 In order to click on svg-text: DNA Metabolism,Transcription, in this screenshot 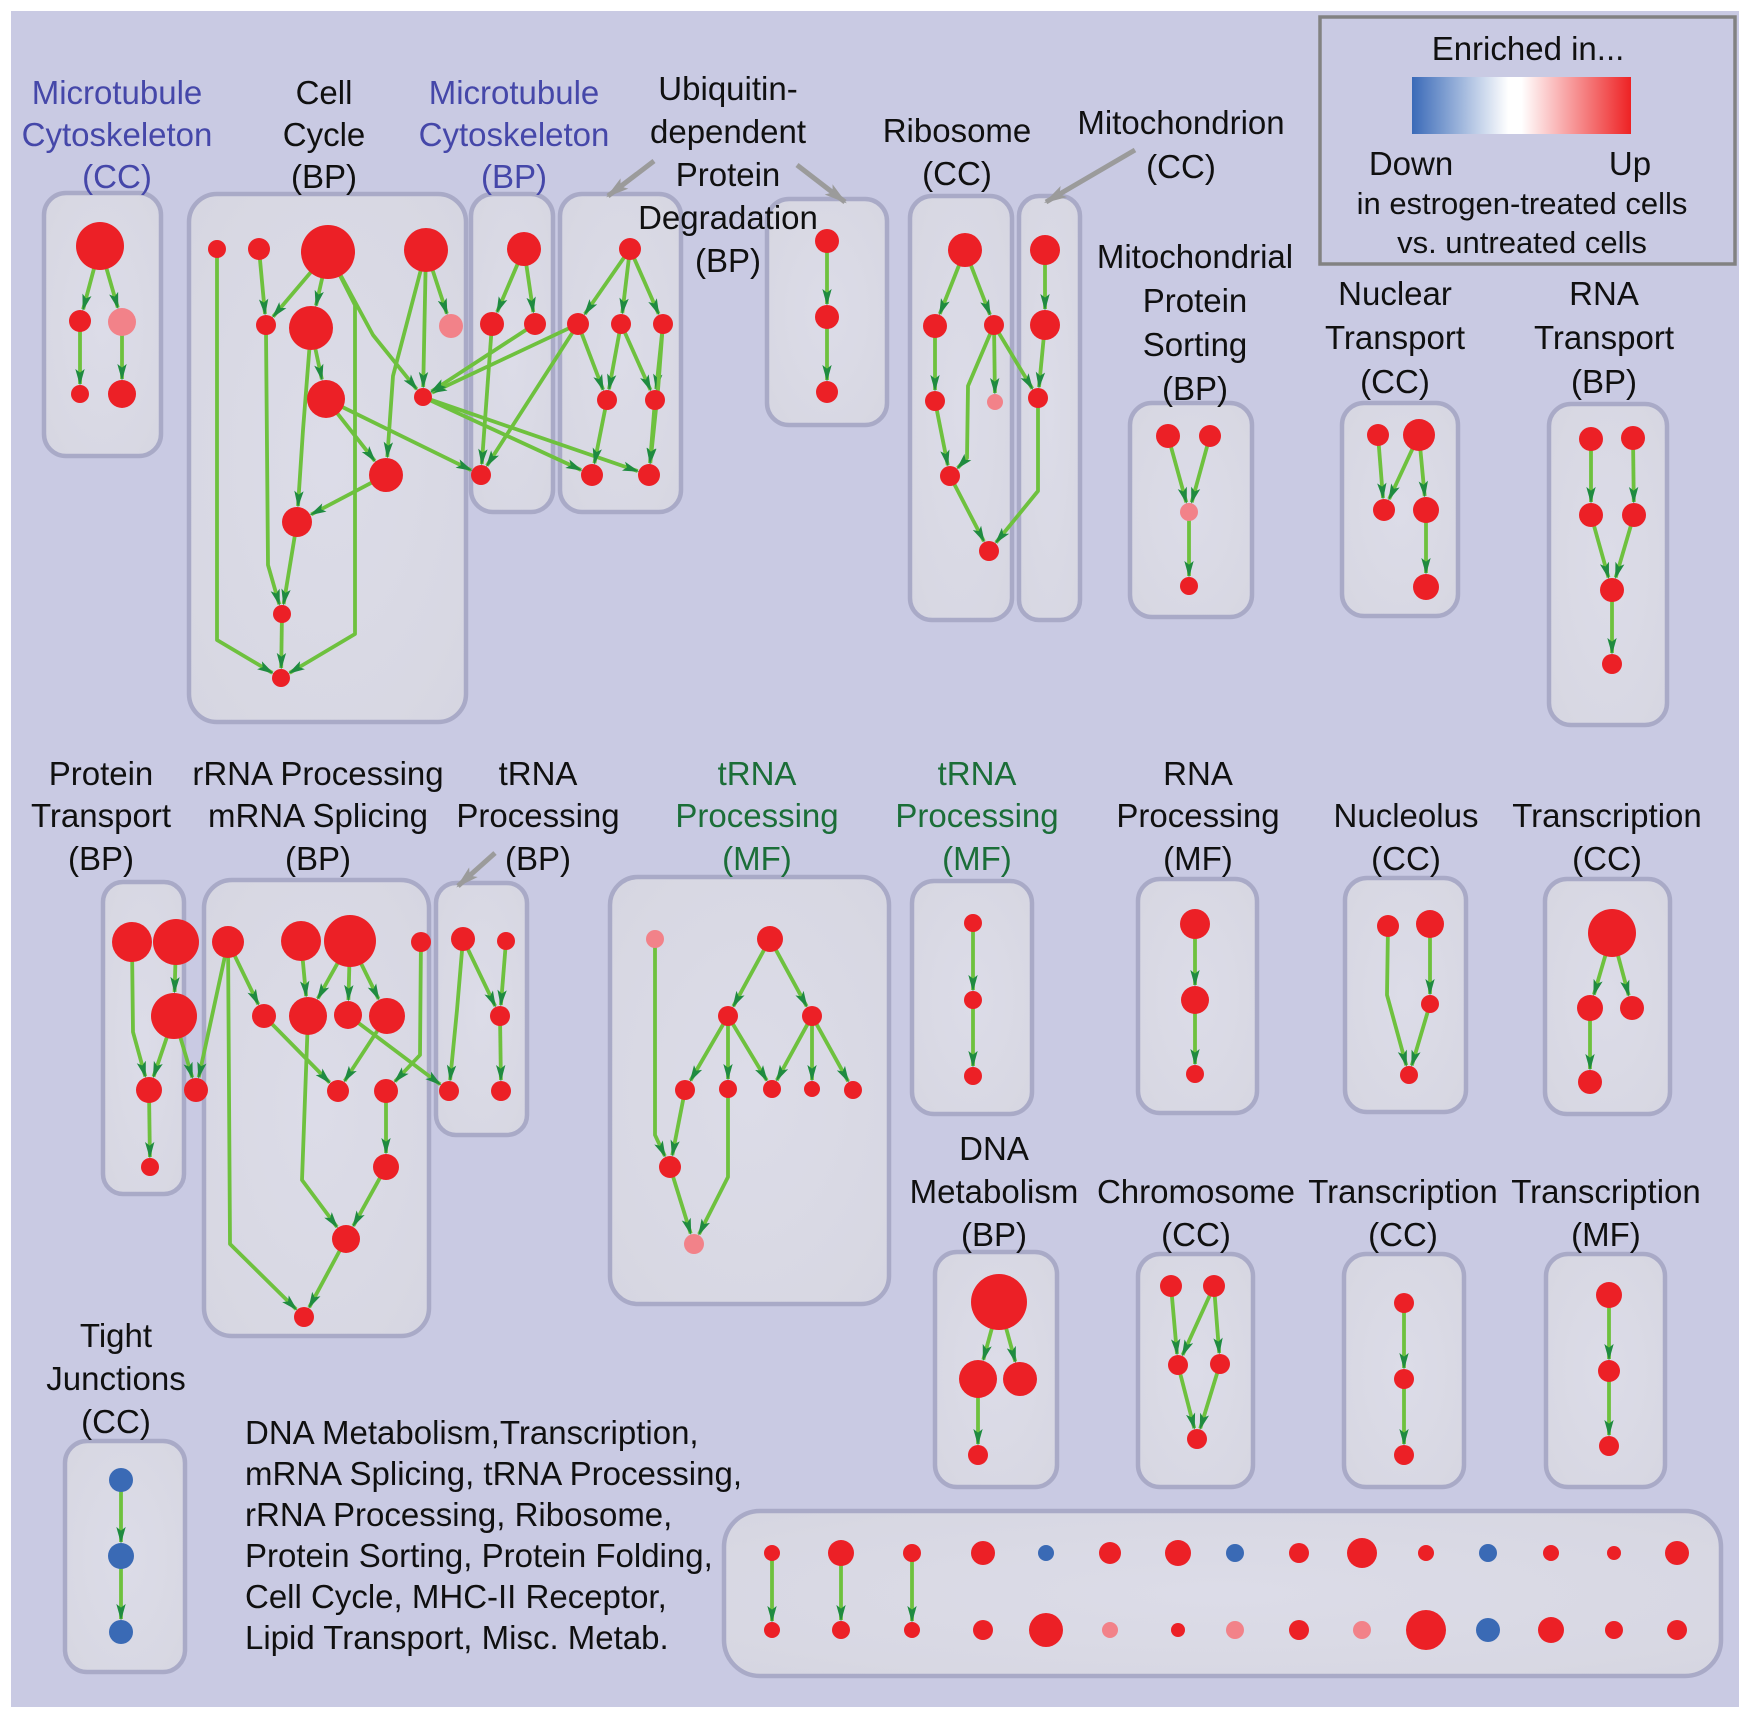, I will do `click(472, 1432)`.